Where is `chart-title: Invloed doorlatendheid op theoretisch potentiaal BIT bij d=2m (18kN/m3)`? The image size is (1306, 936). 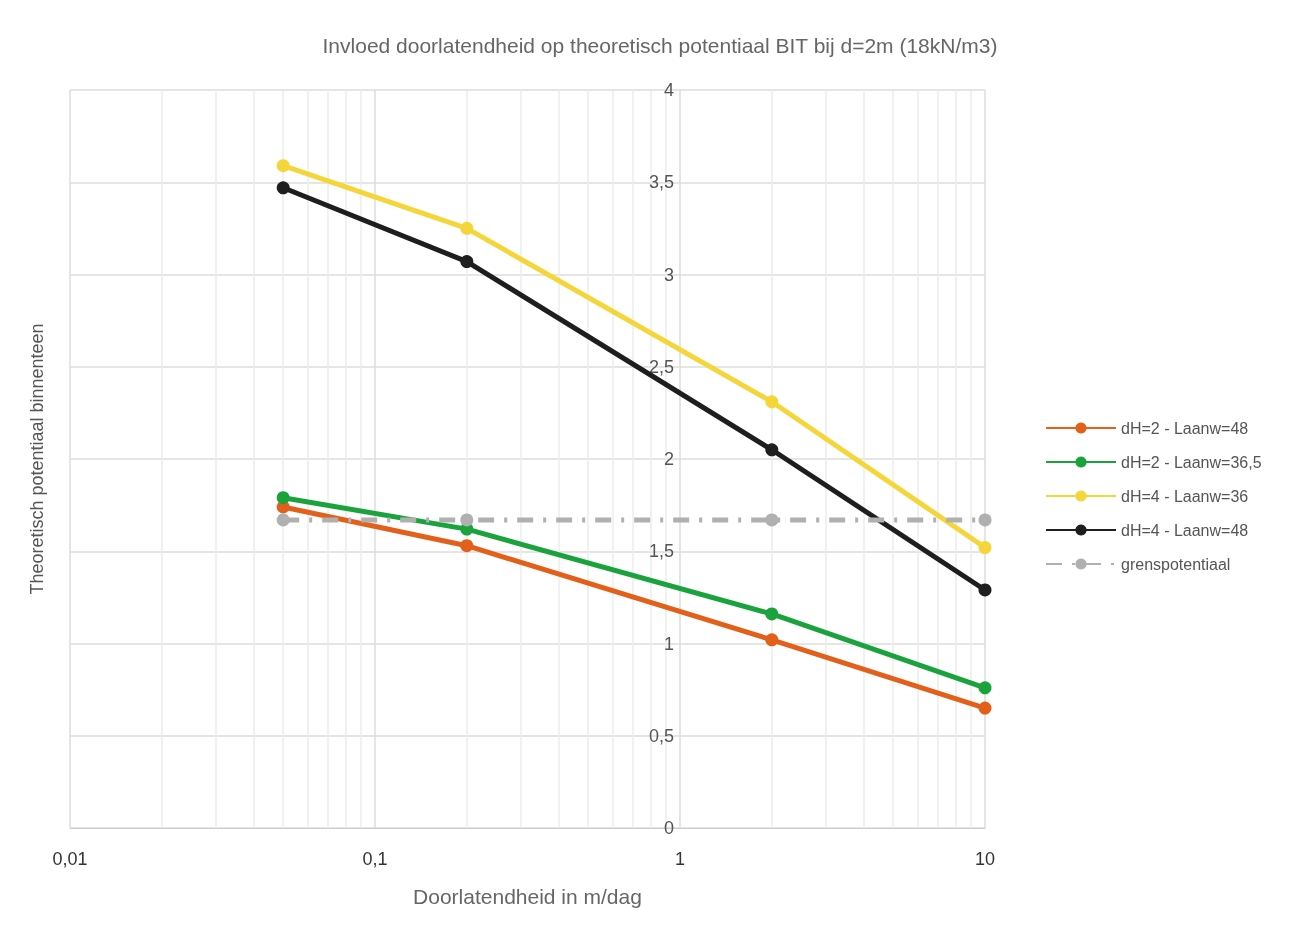 chart-title: Invloed doorlatendheid op theoretisch potentiaal BIT bij d=2m (18kN/m3) is located at coordinates (660, 45).